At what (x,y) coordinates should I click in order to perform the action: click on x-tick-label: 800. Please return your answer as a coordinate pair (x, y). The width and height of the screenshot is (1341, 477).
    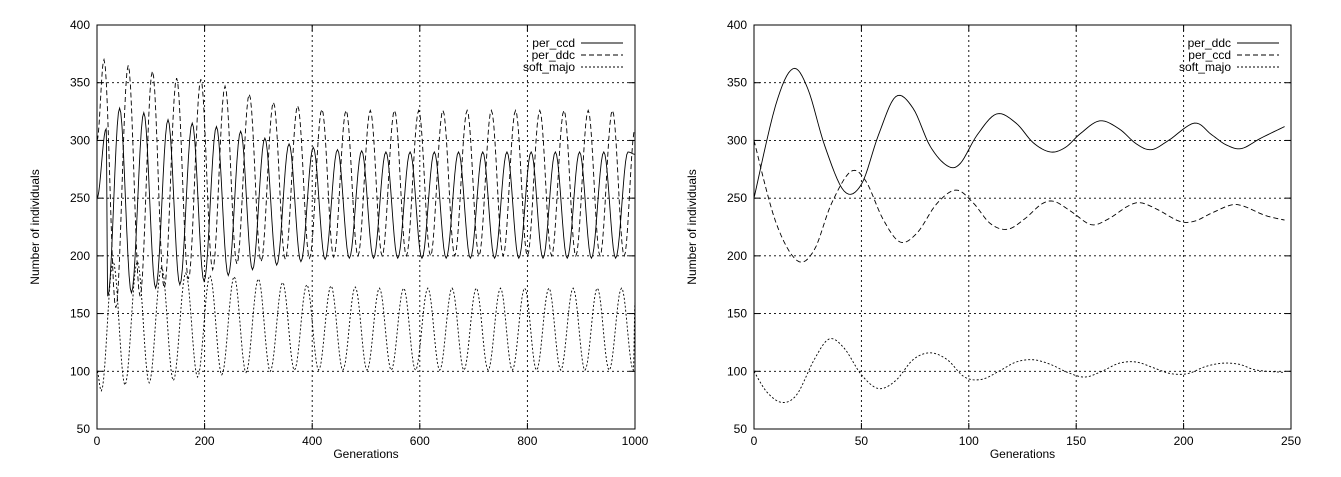
    Looking at the image, I should click on (527, 441).